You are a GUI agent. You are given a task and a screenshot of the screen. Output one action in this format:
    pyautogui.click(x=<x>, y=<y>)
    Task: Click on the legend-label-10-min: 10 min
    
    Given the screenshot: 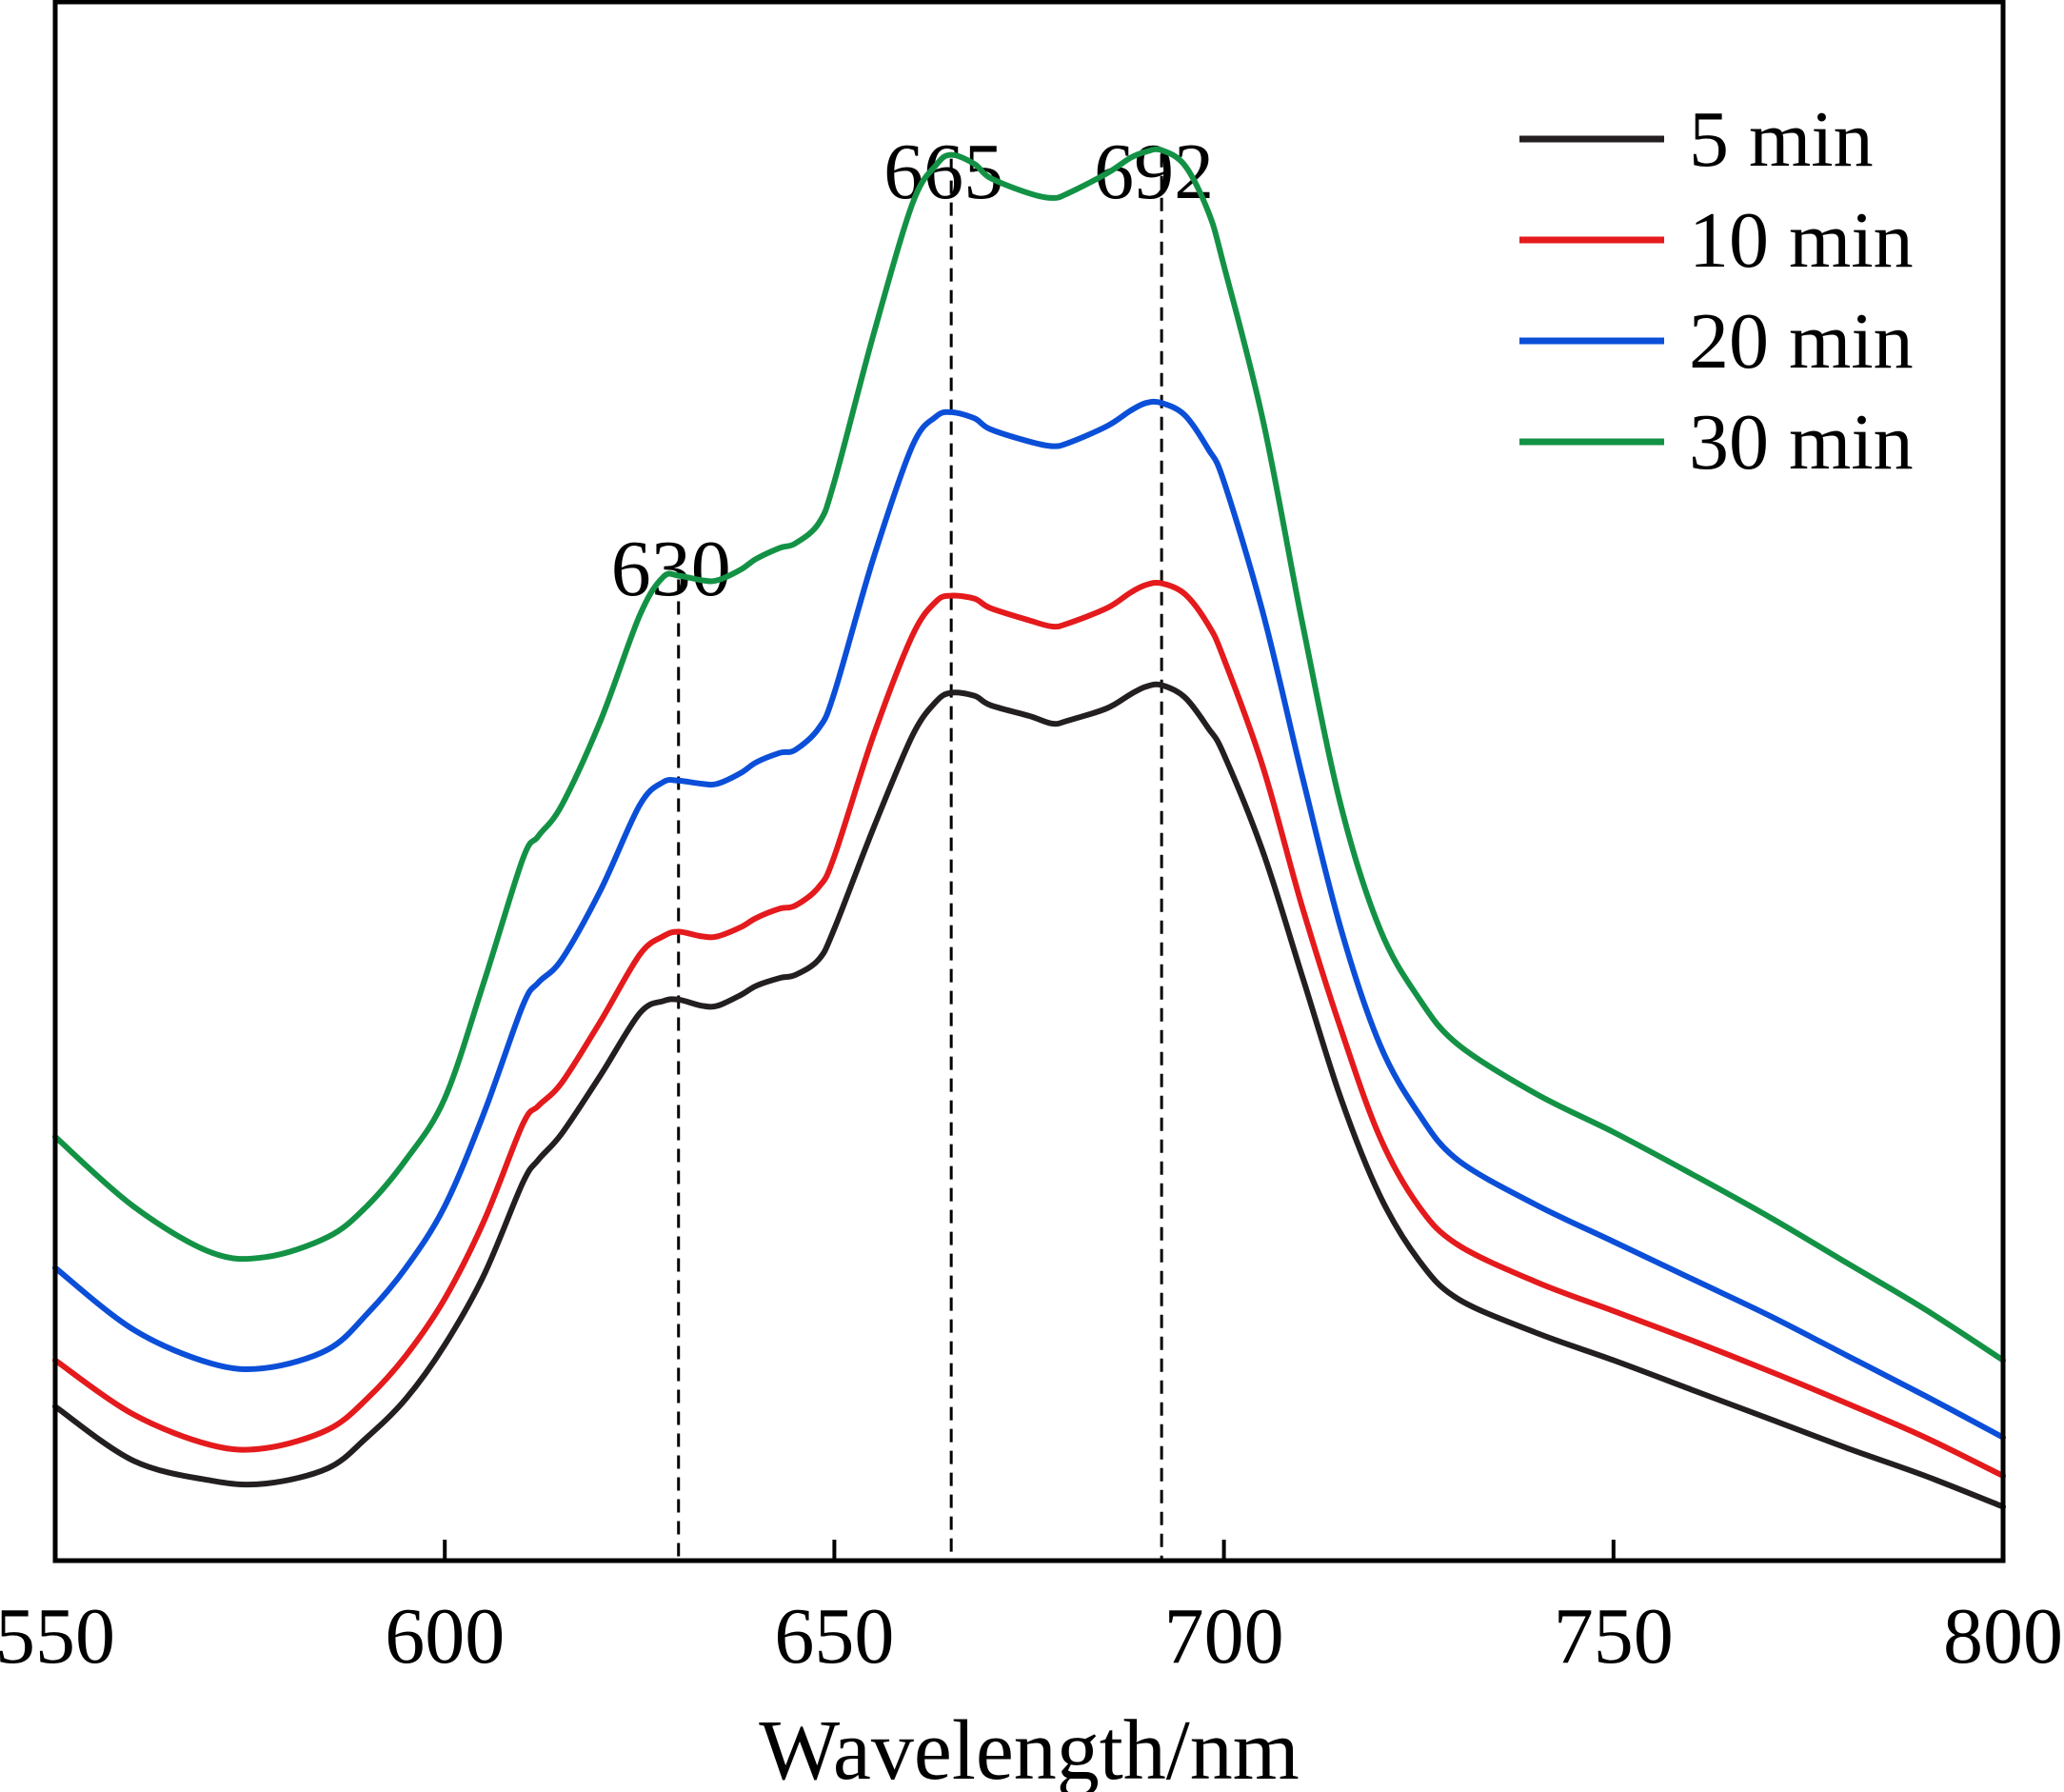 What is the action you would take?
    pyautogui.click(x=1802, y=240)
    